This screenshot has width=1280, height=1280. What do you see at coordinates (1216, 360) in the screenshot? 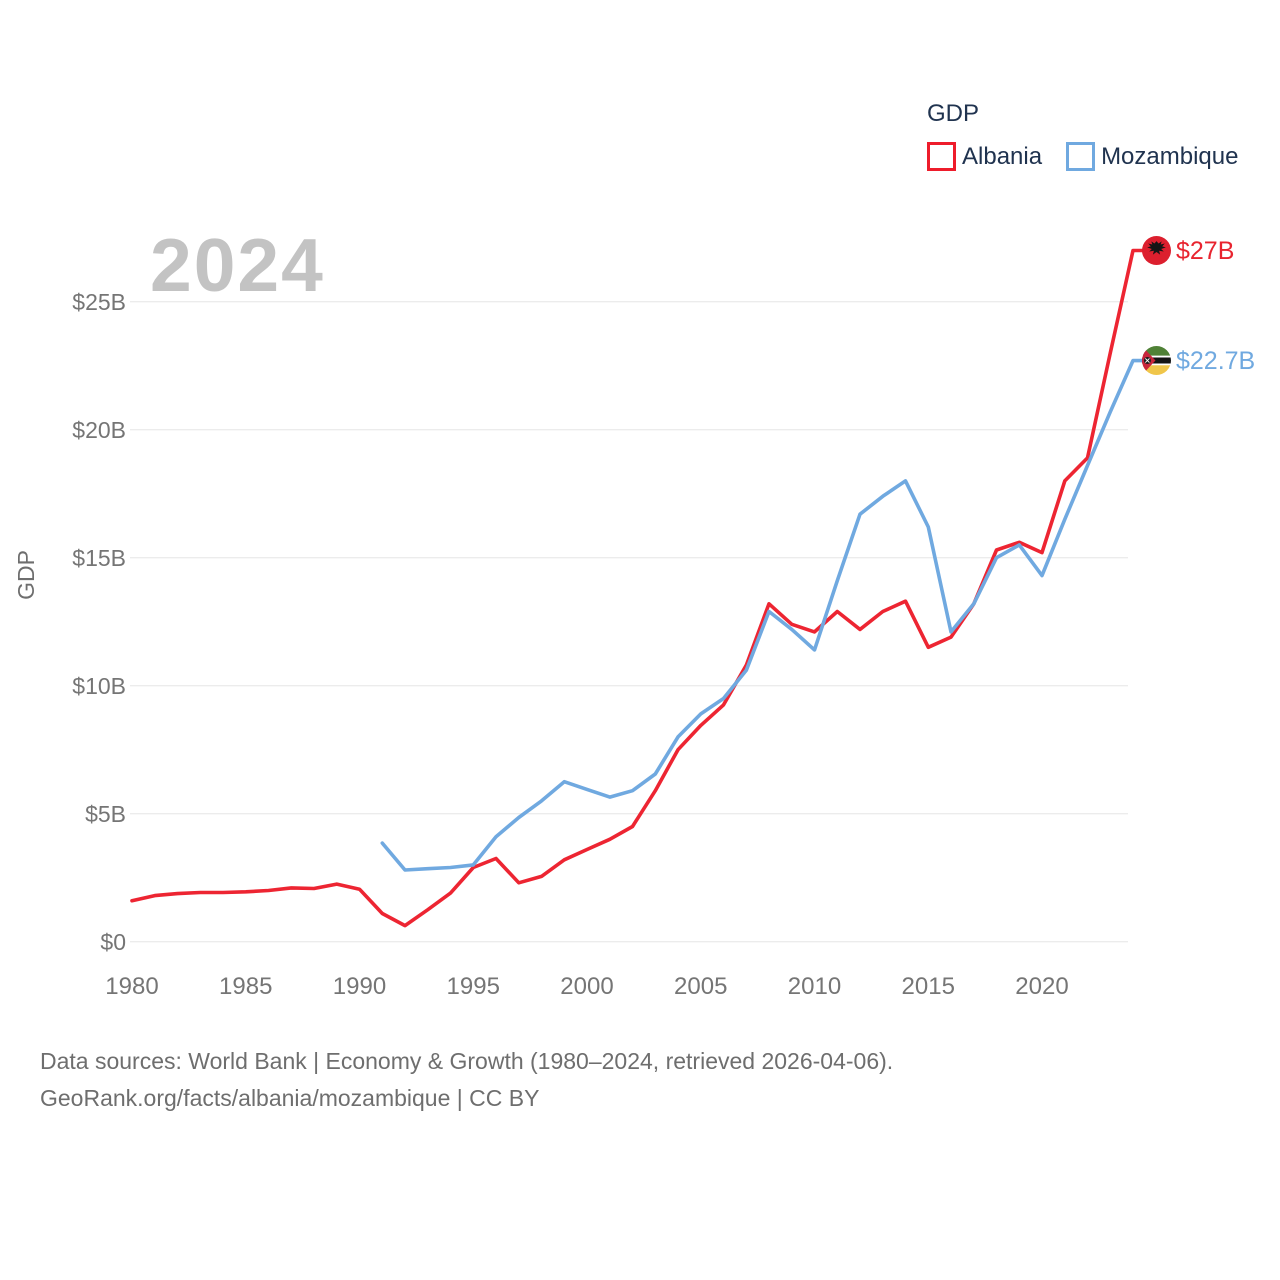
I see `mozambique-end-value: $22.7B` at bounding box center [1216, 360].